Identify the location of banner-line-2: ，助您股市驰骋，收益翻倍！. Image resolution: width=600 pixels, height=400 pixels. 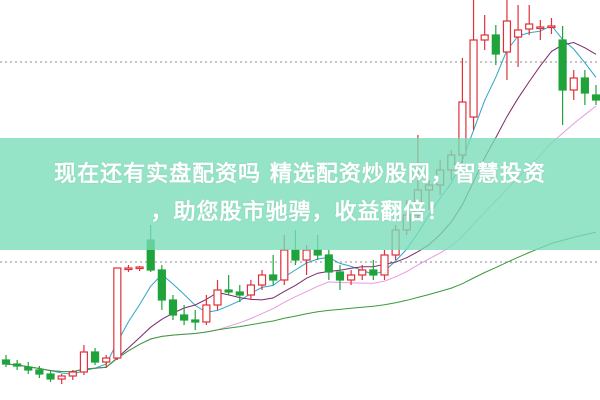
(300, 212).